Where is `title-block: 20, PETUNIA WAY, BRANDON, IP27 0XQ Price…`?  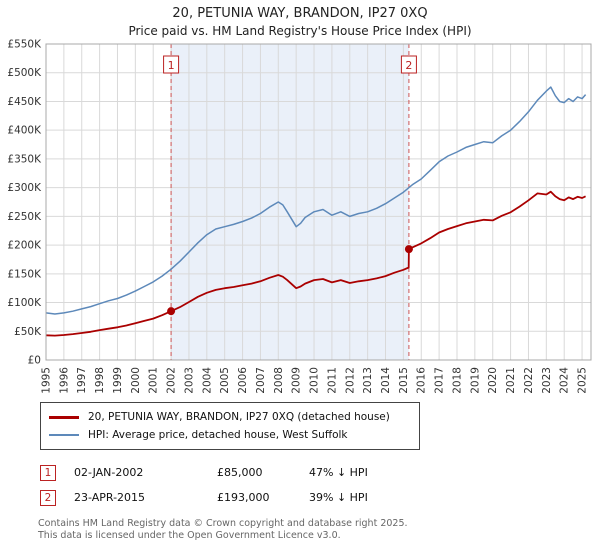 title-block: 20, PETUNIA WAY, BRANDON, IP27 0XQ Price… is located at coordinates (300, 19).